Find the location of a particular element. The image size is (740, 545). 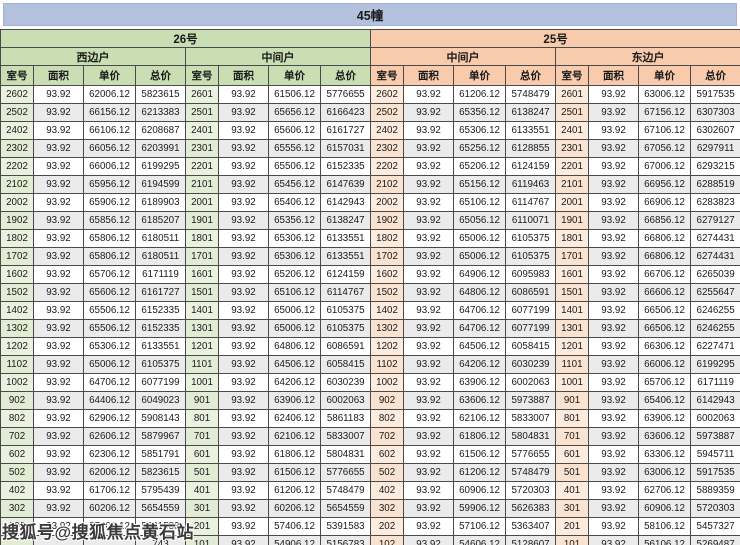

unit-price-cell: 65506.12 is located at coordinates (294, 166).